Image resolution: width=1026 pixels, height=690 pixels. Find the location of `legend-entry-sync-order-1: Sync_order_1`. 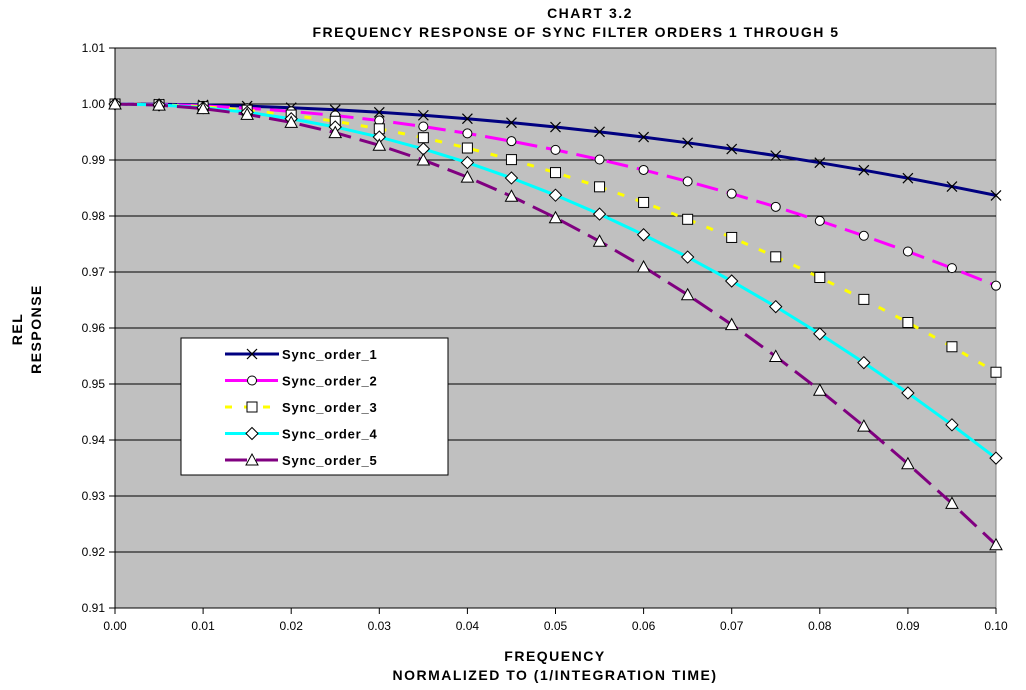

legend-entry-sync-order-1: Sync_order_1 is located at coordinates (301, 354).